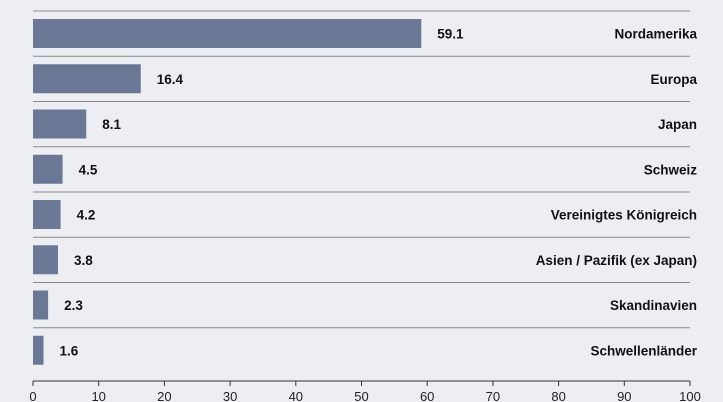 The height and width of the screenshot is (402, 723). I want to click on category-label-2: Europa, so click(673, 79).